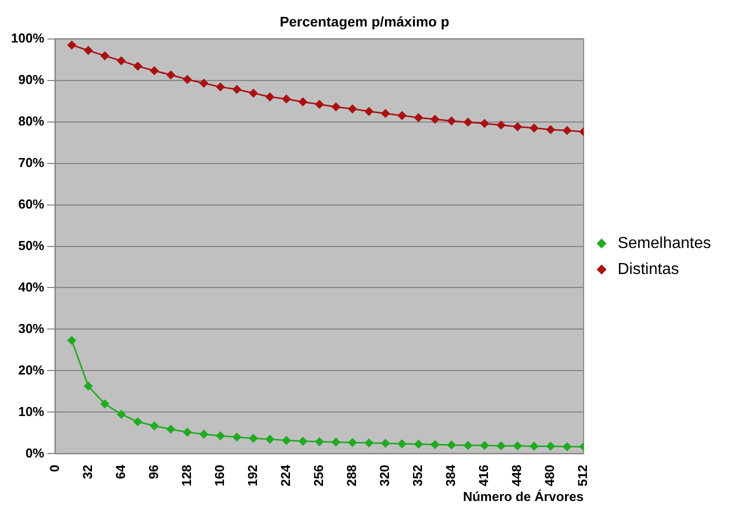 The image size is (733, 513). Describe the element at coordinates (219, 475) in the screenshot. I see `x-tick-label: 160` at that location.